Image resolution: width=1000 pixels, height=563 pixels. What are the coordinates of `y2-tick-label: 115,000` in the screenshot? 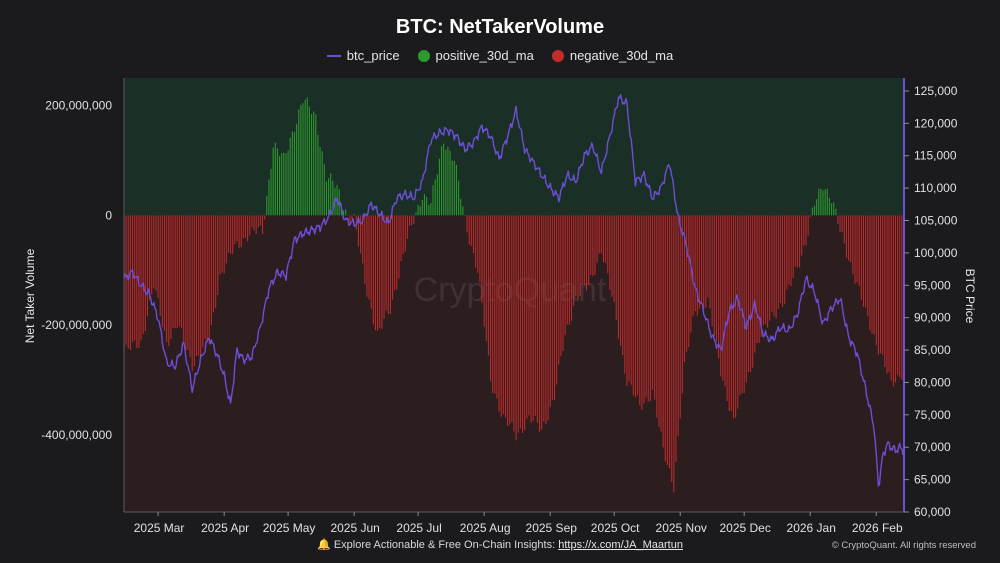 It's located at (935, 156).